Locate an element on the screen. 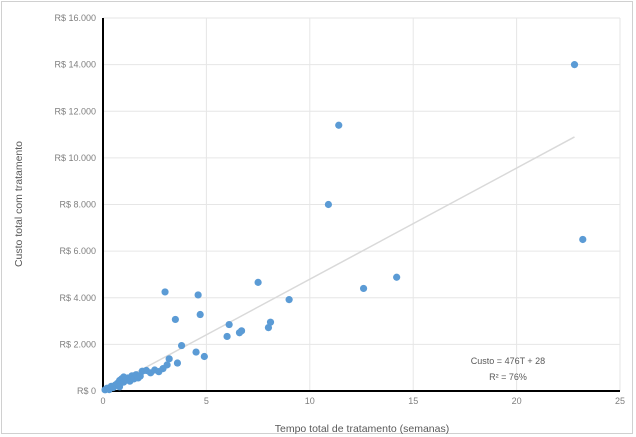 The image size is (636, 437). y-tick-label: R$ 6.000 is located at coordinates (77, 251).